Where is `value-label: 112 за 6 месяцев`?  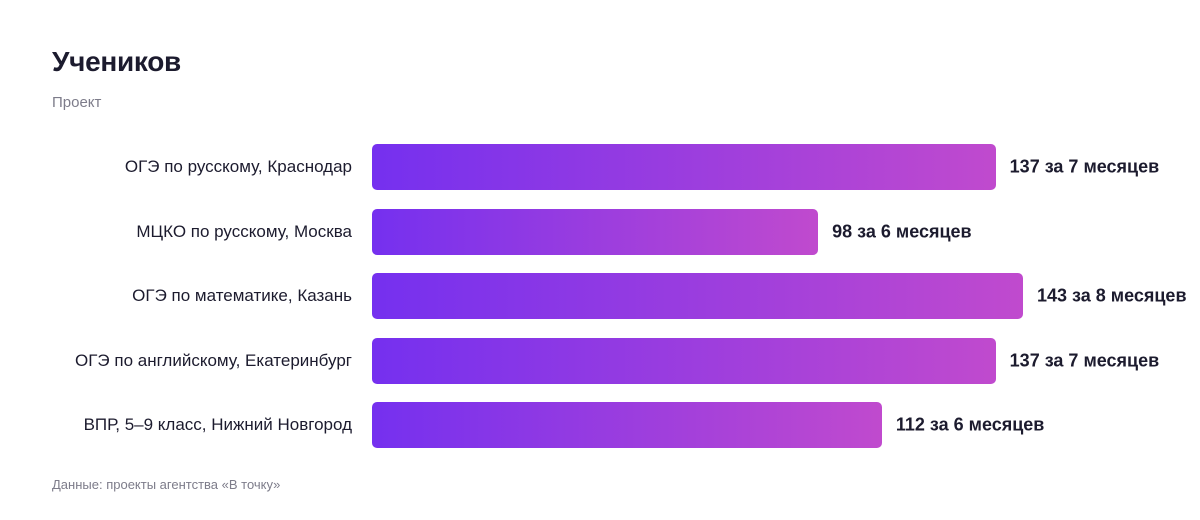 value-label: 112 за 6 месяцев is located at coordinates (970, 424).